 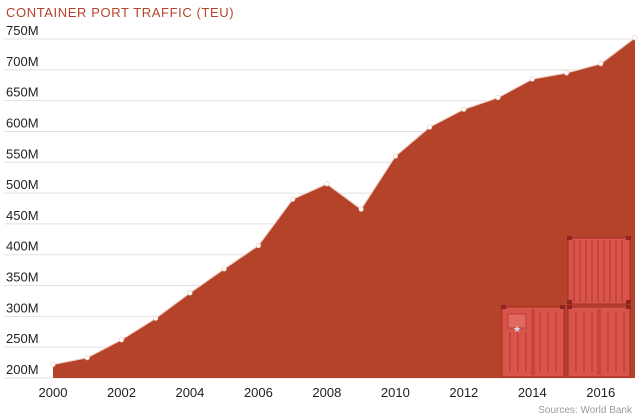 I want to click on data-point-2005, so click(x=224, y=269).